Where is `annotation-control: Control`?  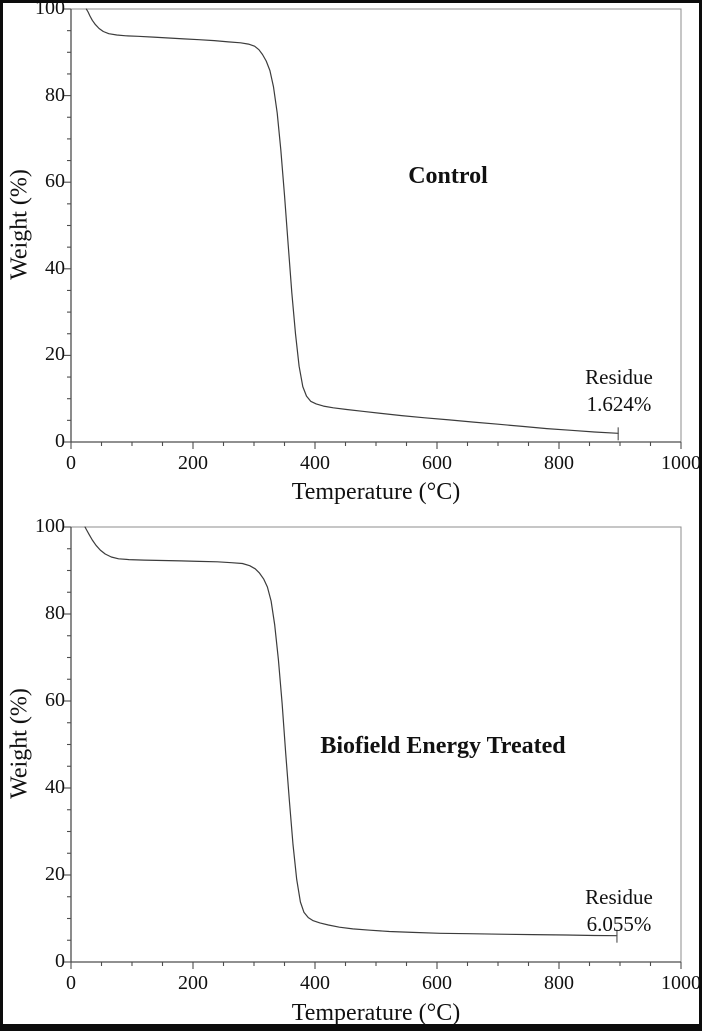
annotation-control: Control is located at coordinates (448, 176).